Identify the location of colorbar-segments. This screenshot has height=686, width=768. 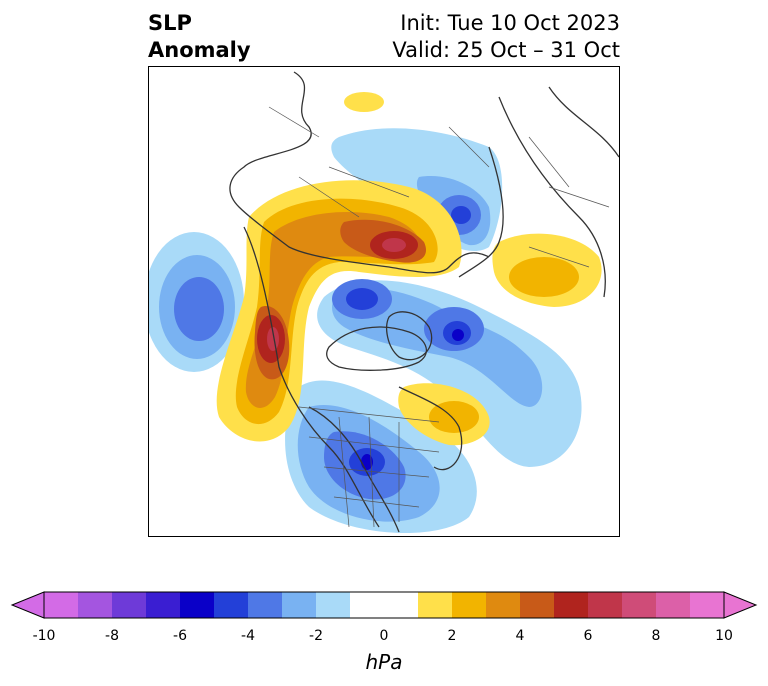
(384, 605).